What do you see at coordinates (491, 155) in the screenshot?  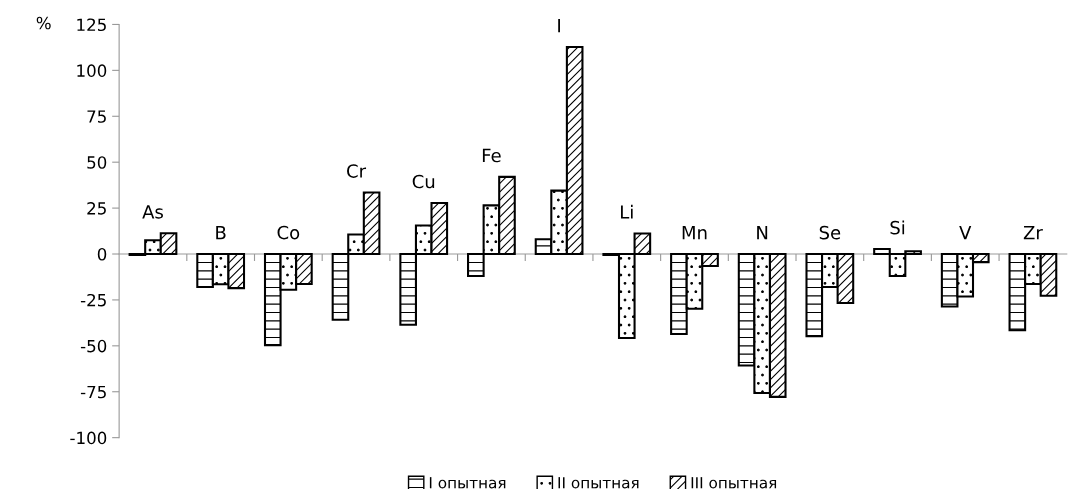 I see `x-tick-label: Fe` at bounding box center [491, 155].